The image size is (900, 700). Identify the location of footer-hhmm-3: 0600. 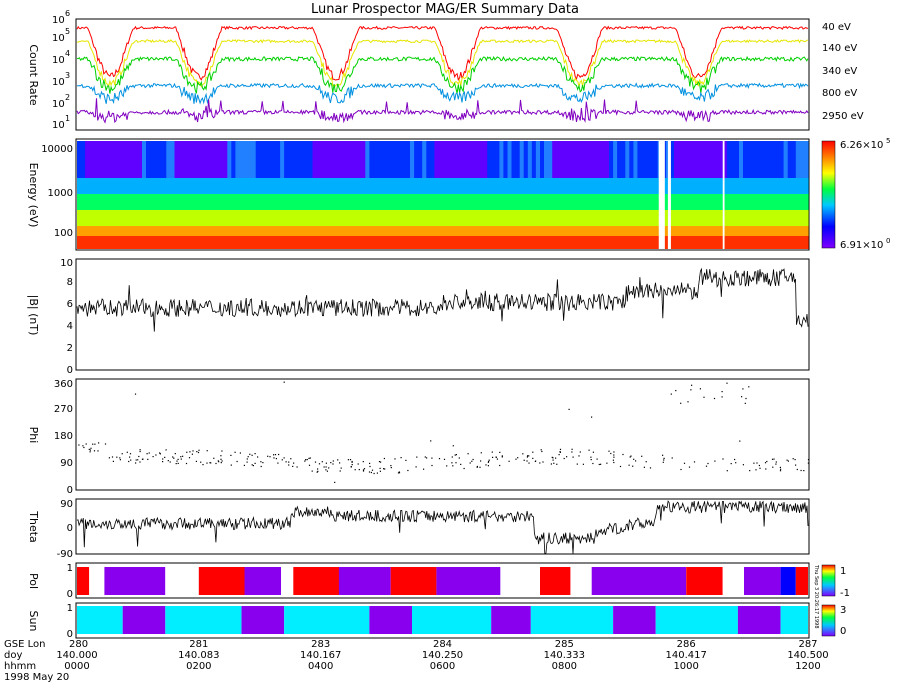
(442, 666).